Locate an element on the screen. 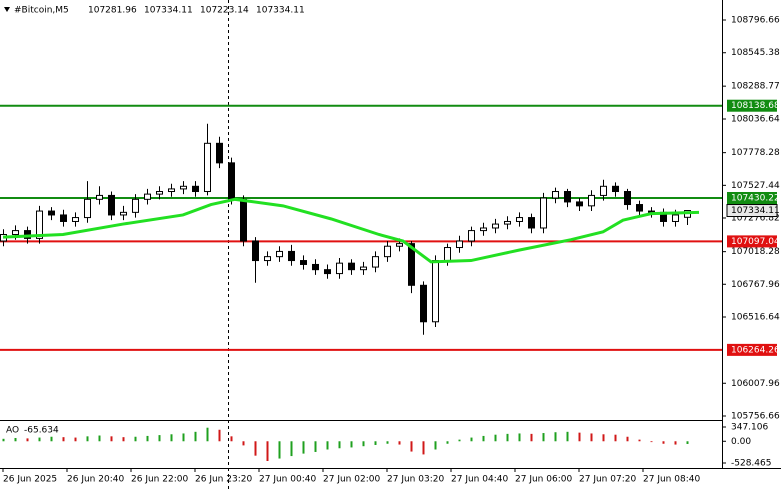  ohlc-value: 107281.96 is located at coordinates (112, 11).